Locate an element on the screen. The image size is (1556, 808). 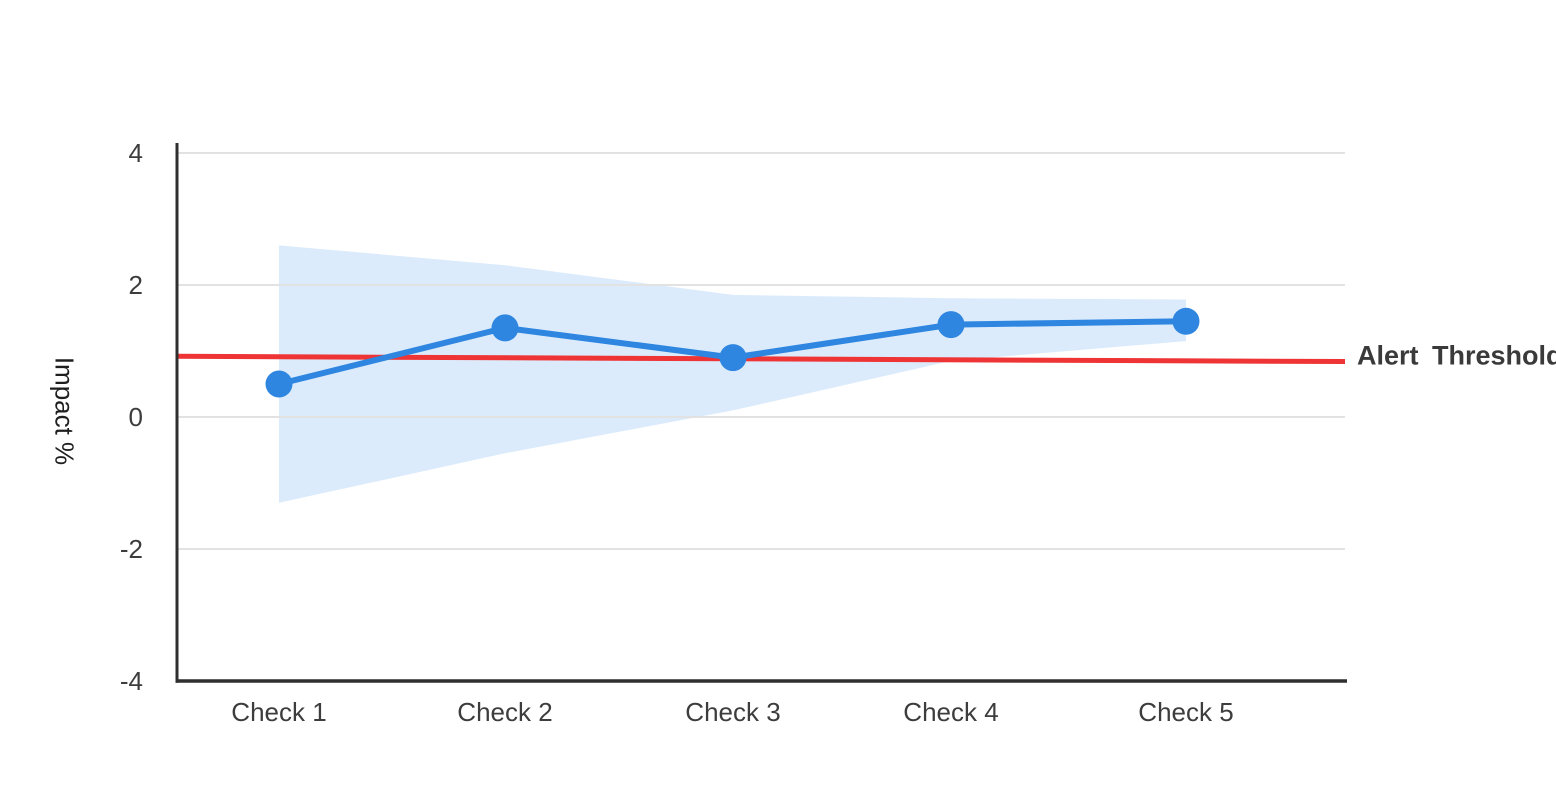
x-tick-label-2: Check 2 is located at coordinates (504, 712).